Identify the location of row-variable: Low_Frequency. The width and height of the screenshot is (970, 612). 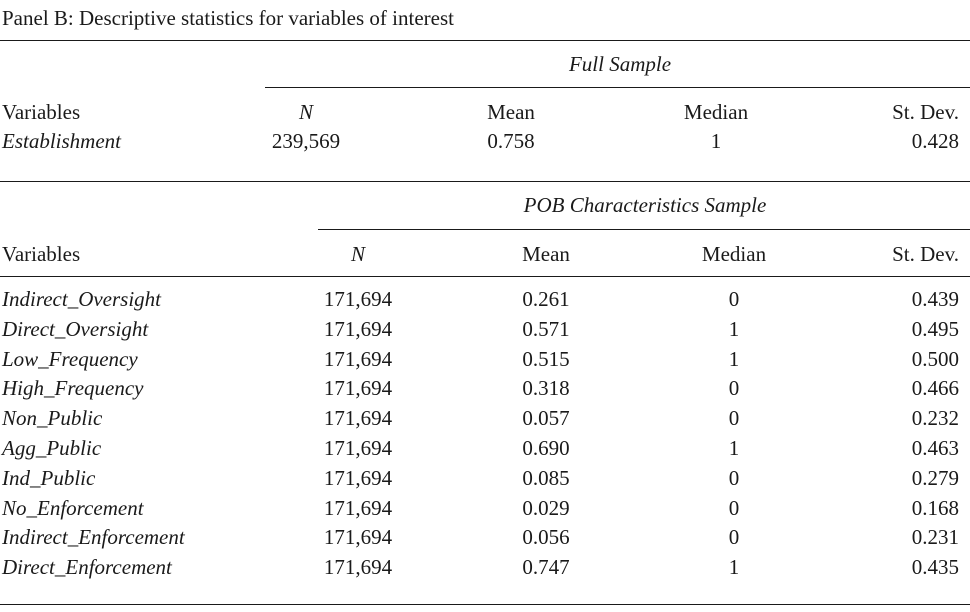
(70, 359).